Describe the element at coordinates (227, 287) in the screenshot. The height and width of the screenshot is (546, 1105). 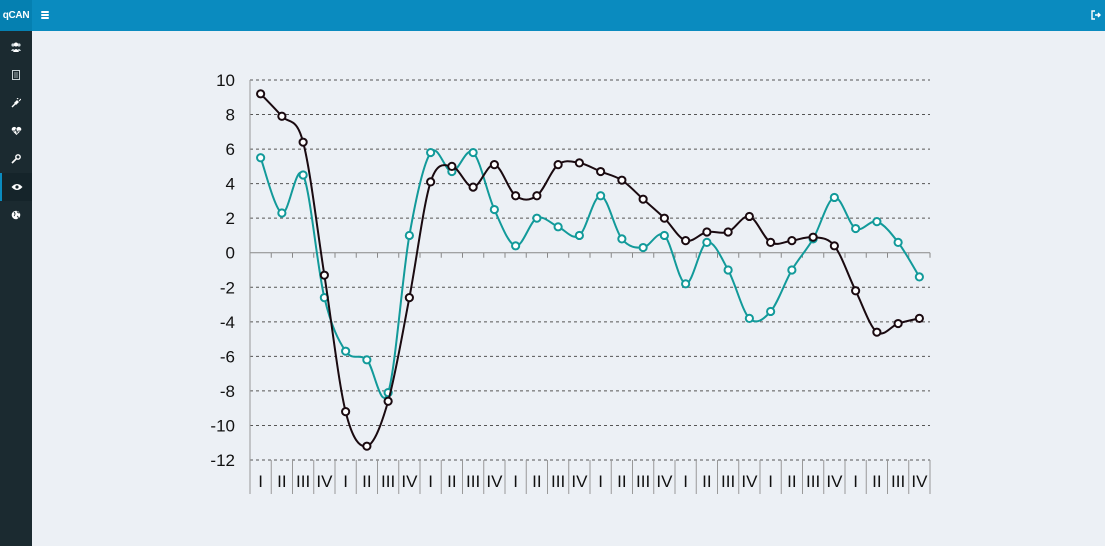
I see `y-tick-label: -2` at that location.